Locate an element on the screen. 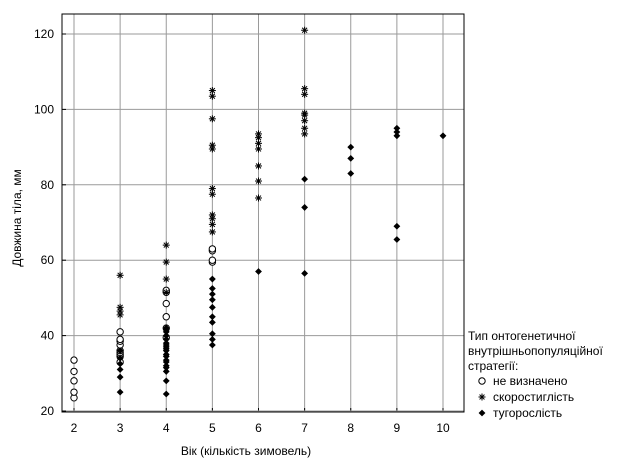  x-tick-label: 6 is located at coordinates (258, 428).